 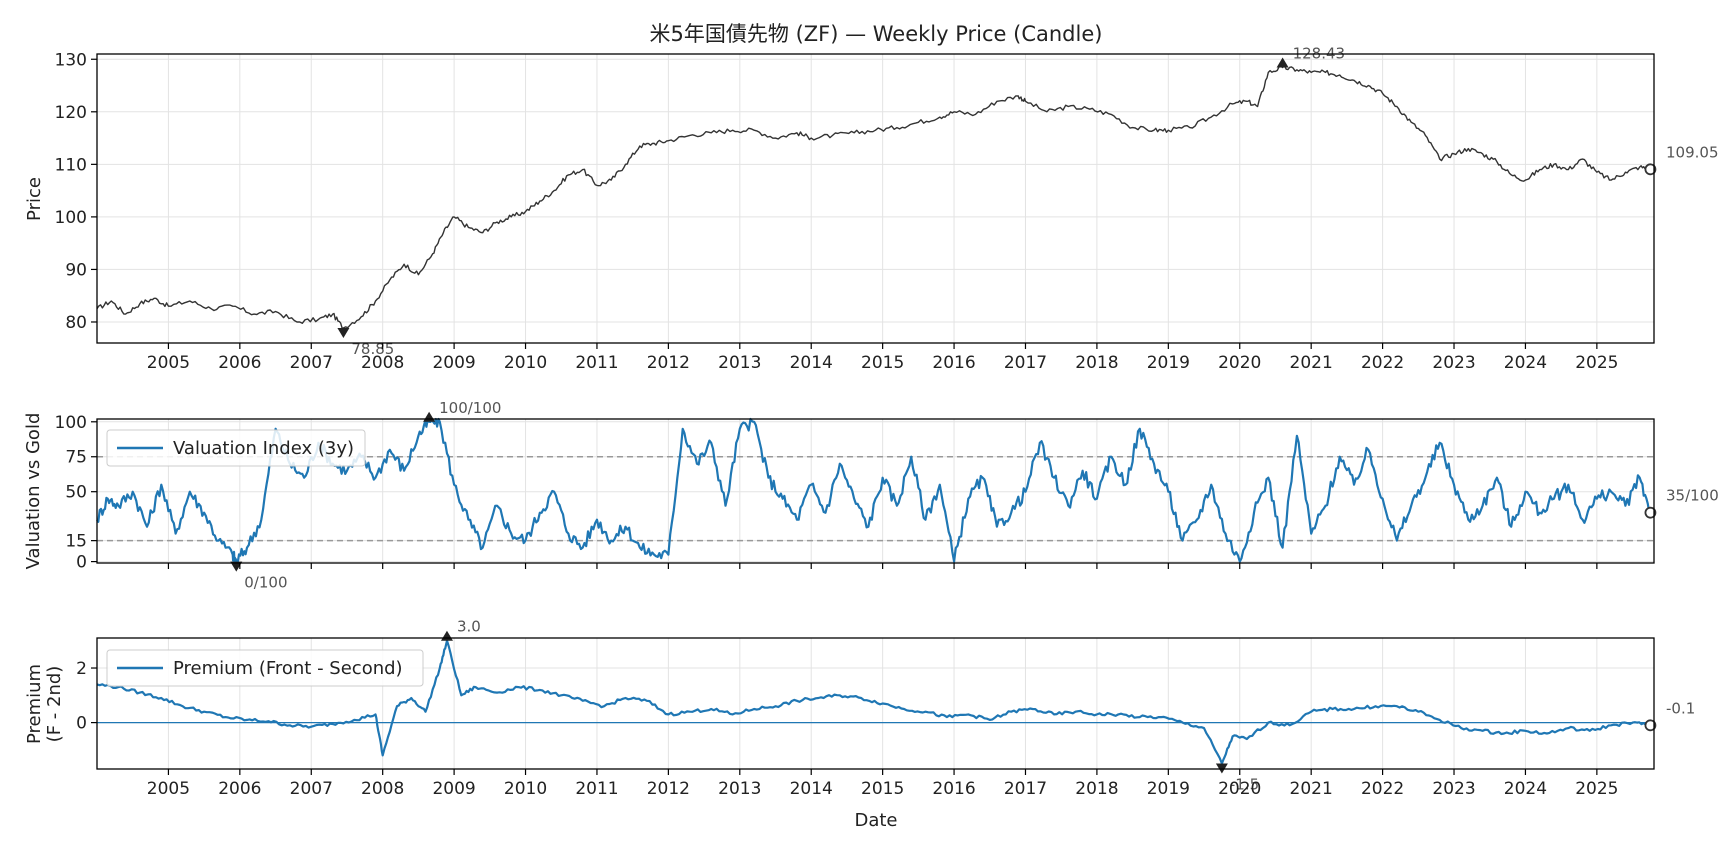 I want to click on premium-legend-label: Premium (Front - Second), so click(x=288, y=668).